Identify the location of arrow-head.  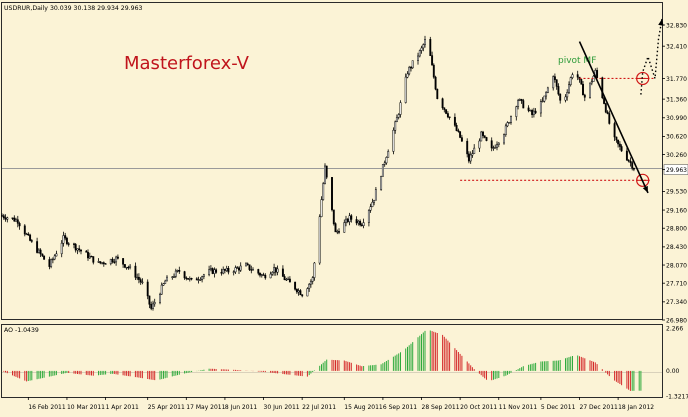
(645, 189).